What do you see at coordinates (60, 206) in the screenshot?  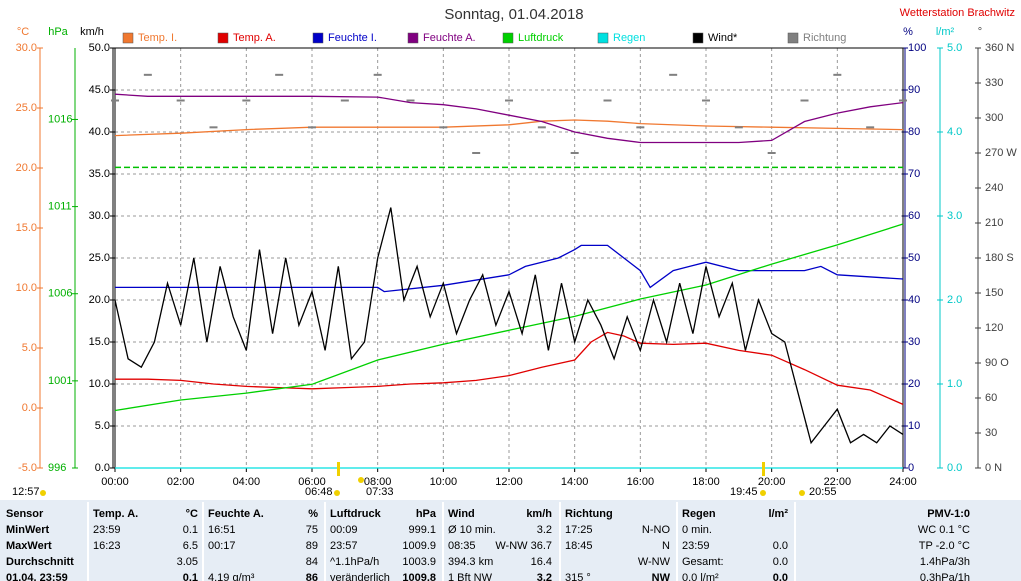 I see `y-tick-label: 1011` at bounding box center [60, 206].